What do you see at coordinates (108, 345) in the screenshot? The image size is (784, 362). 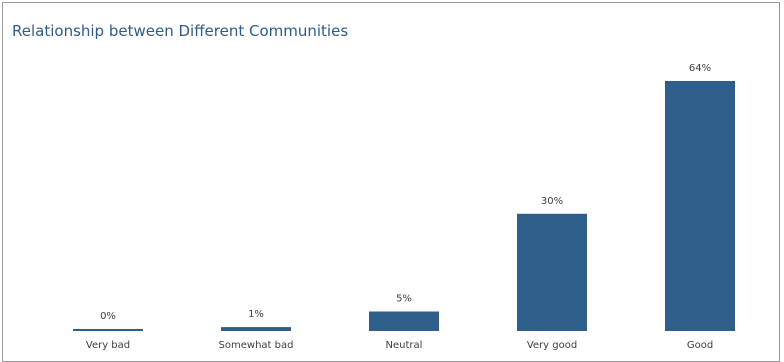 I see `category-label: Very bad` at bounding box center [108, 345].